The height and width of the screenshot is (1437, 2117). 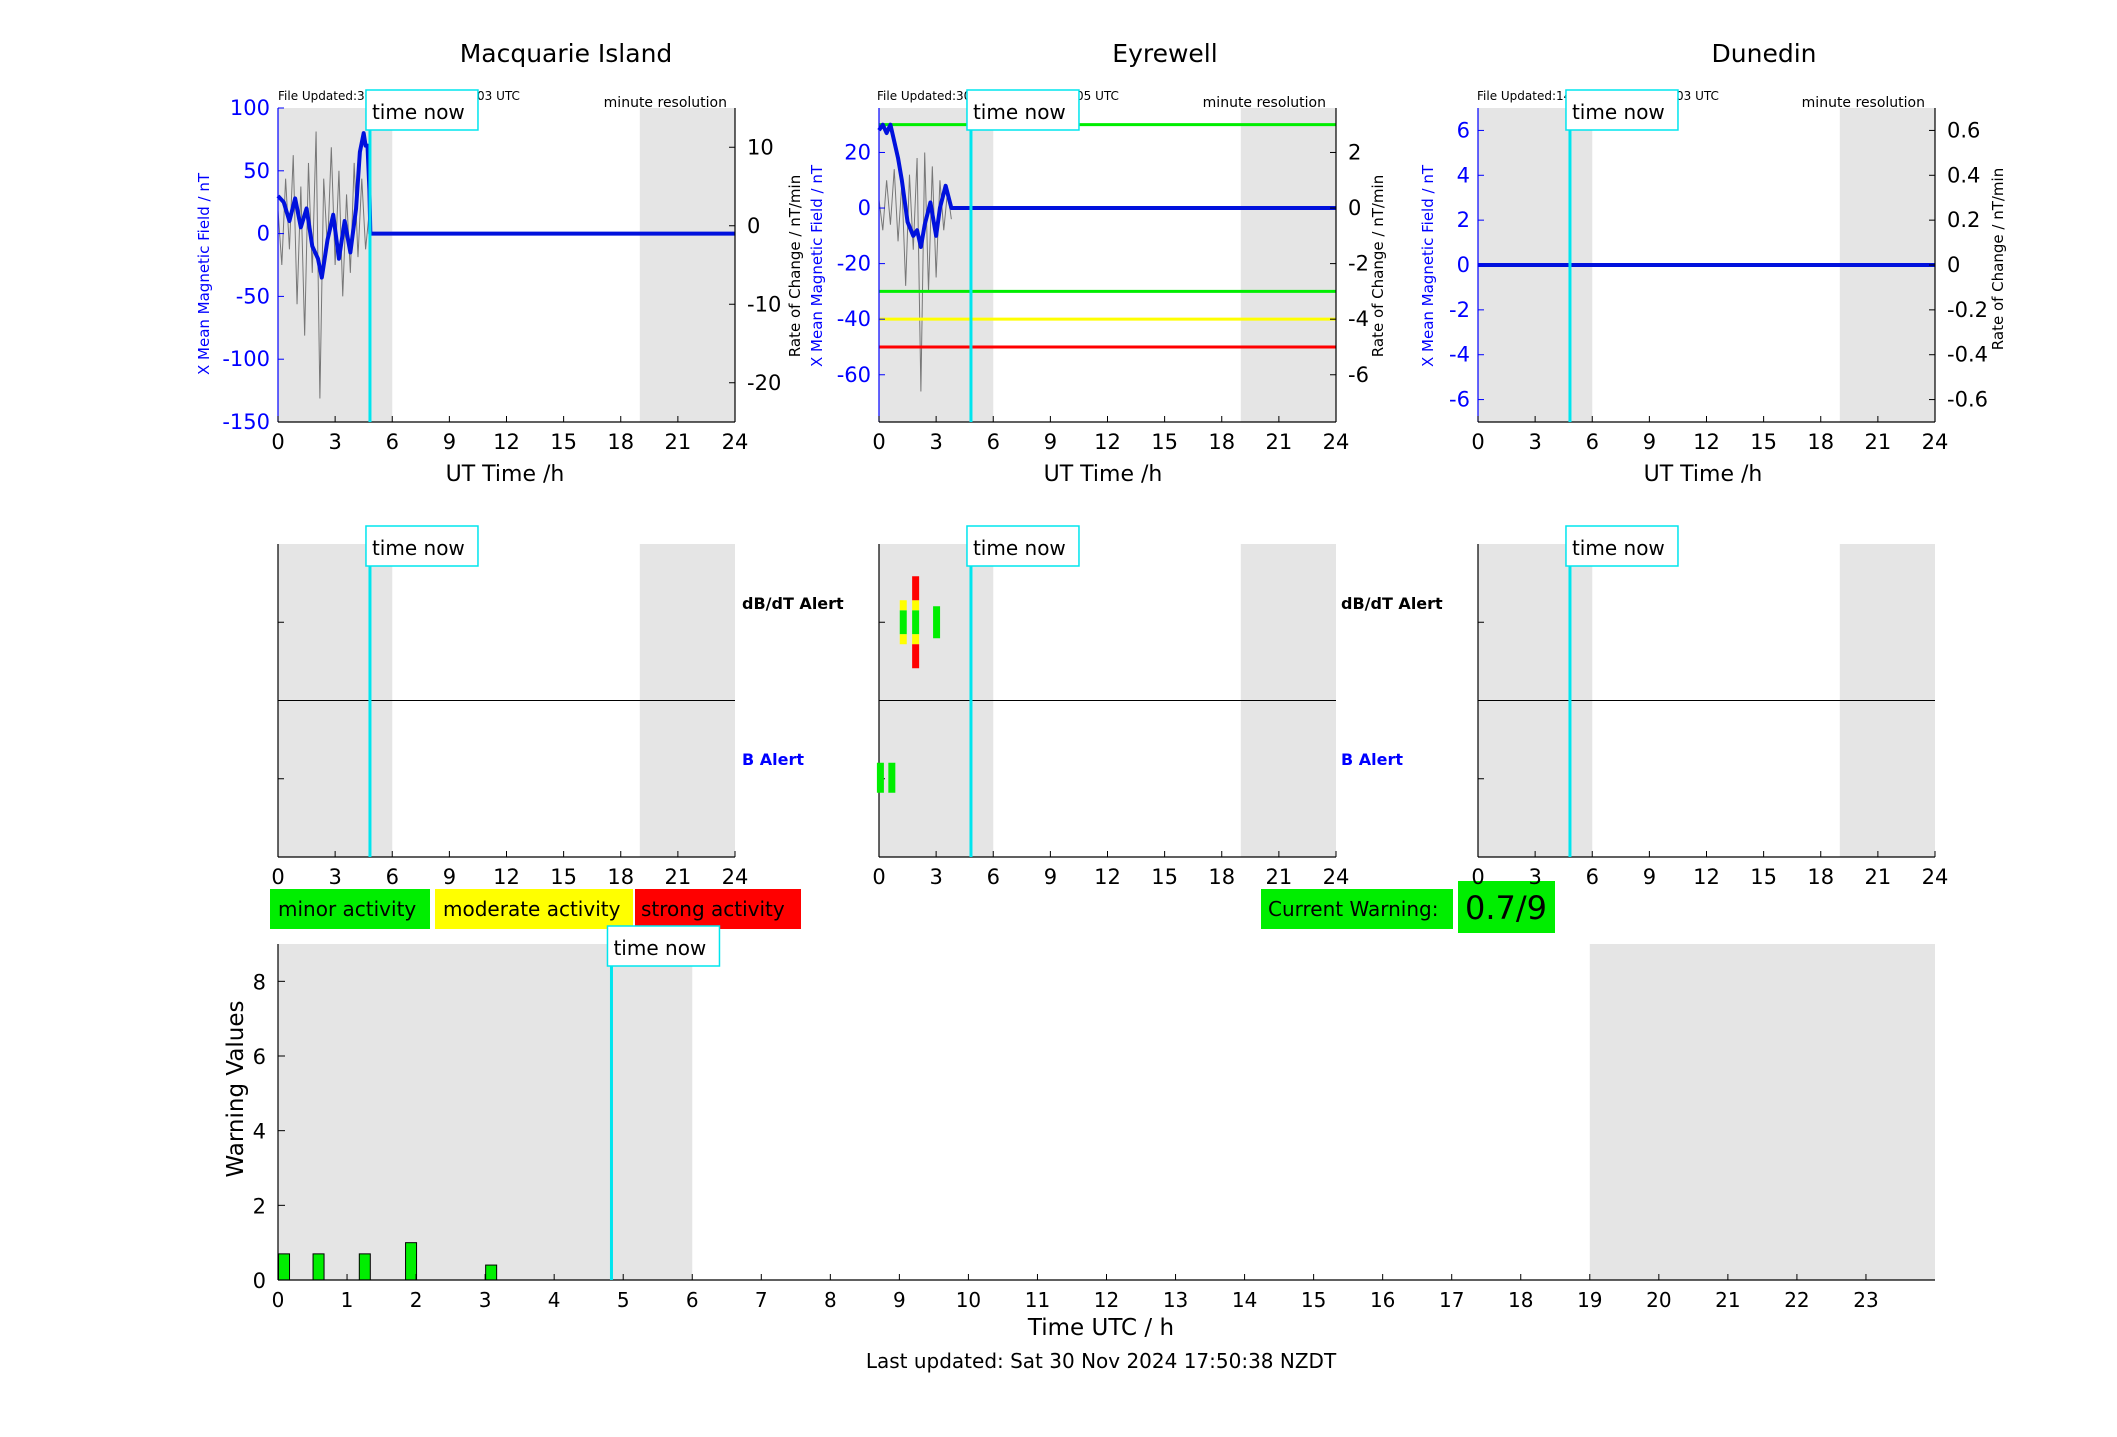 What do you see at coordinates (204, 273) in the screenshot?
I see `ylabel-left-macquarie: X Mean Magnetic Field / nT` at bounding box center [204, 273].